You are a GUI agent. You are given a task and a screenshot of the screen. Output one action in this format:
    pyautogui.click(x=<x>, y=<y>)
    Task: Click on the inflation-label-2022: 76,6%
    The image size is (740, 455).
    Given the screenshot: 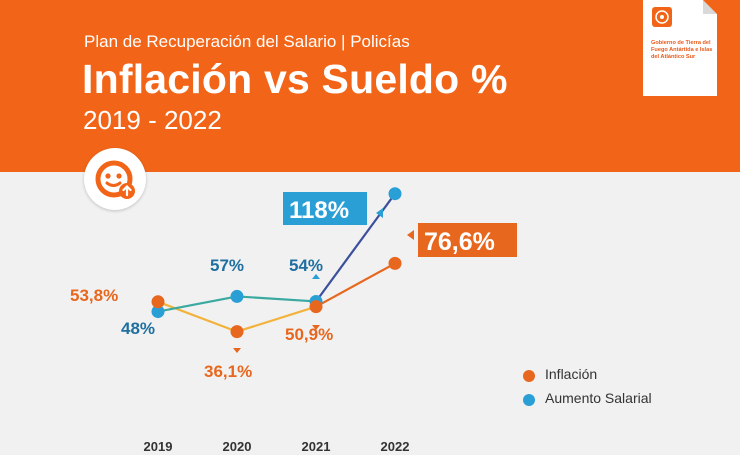 What is the action you would take?
    pyautogui.click(x=459, y=242)
    